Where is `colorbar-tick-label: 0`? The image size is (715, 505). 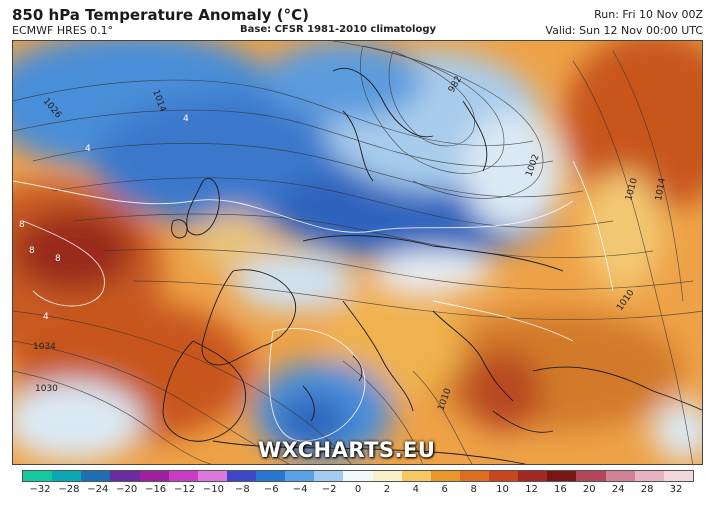 colorbar-tick-label: 0 is located at coordinates (358, 489).